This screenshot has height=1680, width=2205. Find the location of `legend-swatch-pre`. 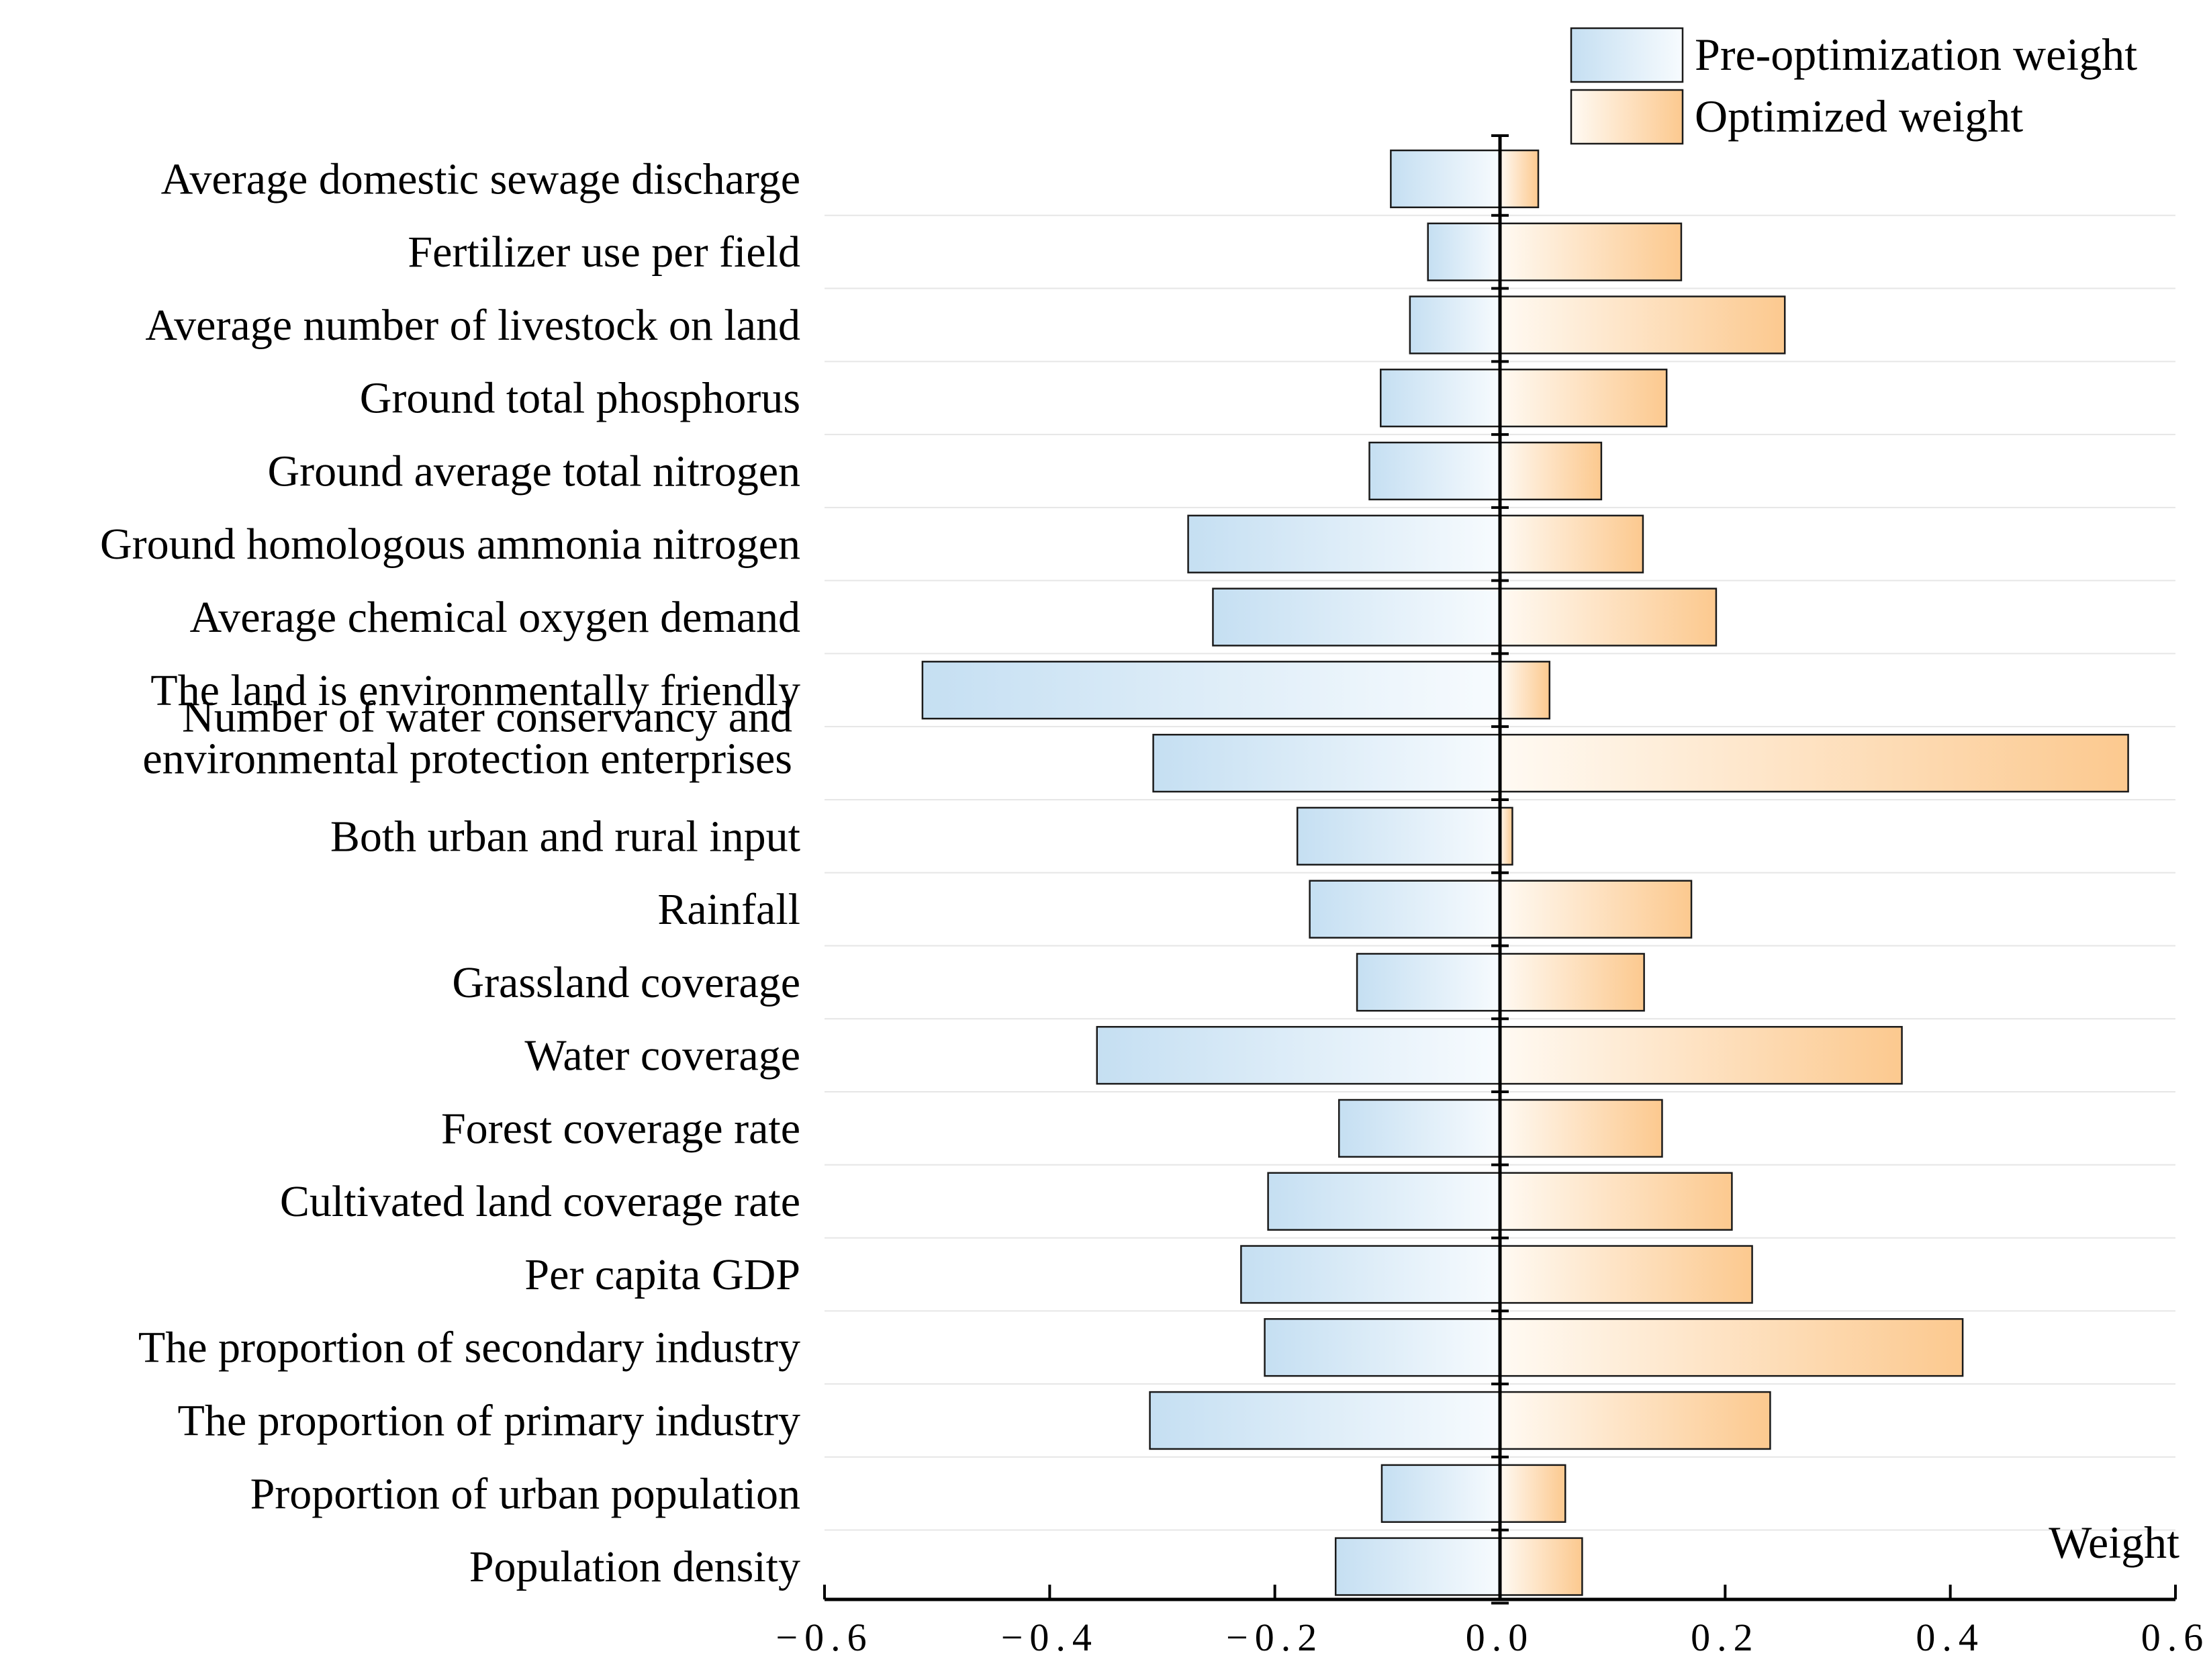

legend-swatch-pre is located at coordinates (1627, 55).